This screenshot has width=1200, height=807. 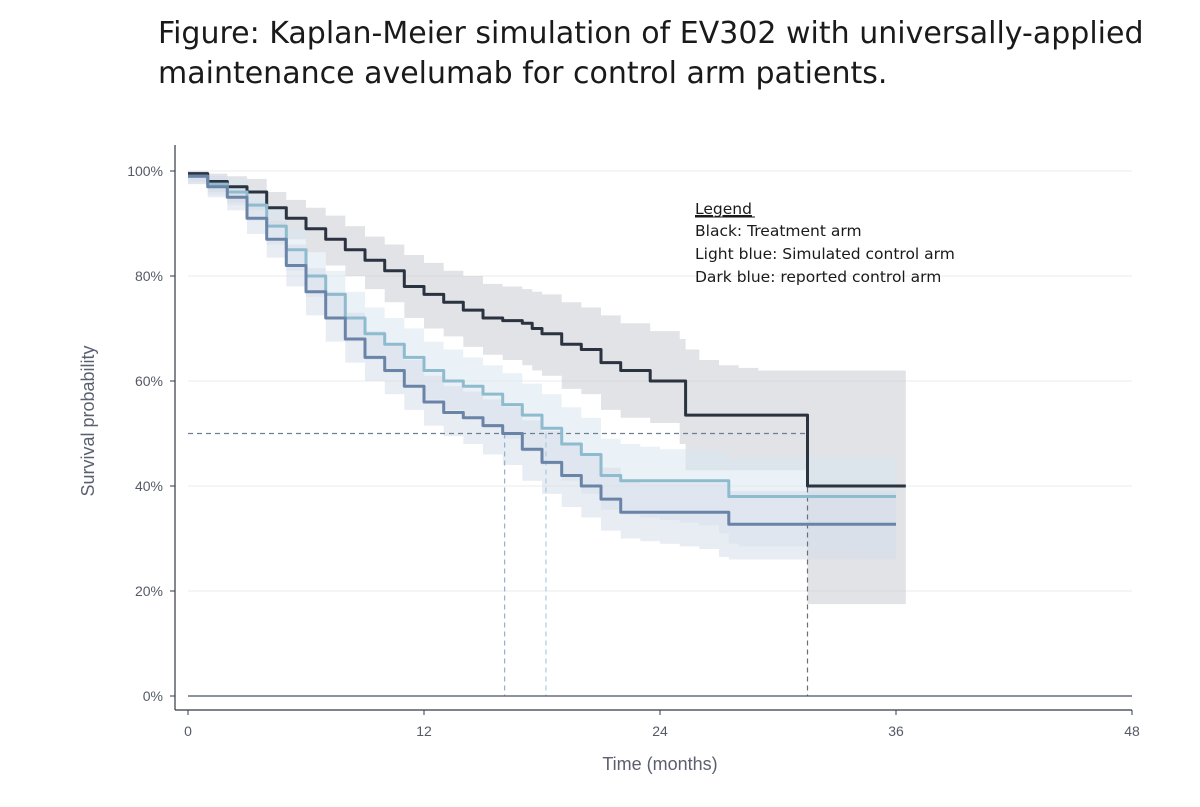 I want to click on y-tick-label: 0%, so click(x=153, y=696).